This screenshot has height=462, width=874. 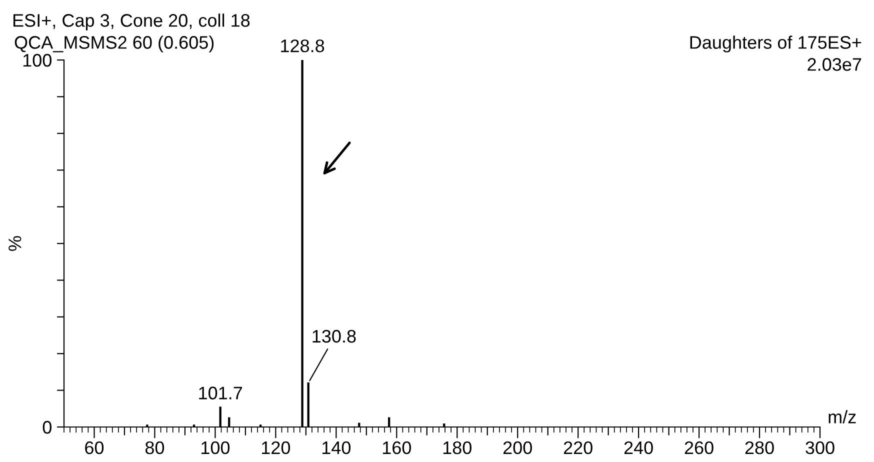 I want to click on y-axis-title: %, so click(x=15, y=243).